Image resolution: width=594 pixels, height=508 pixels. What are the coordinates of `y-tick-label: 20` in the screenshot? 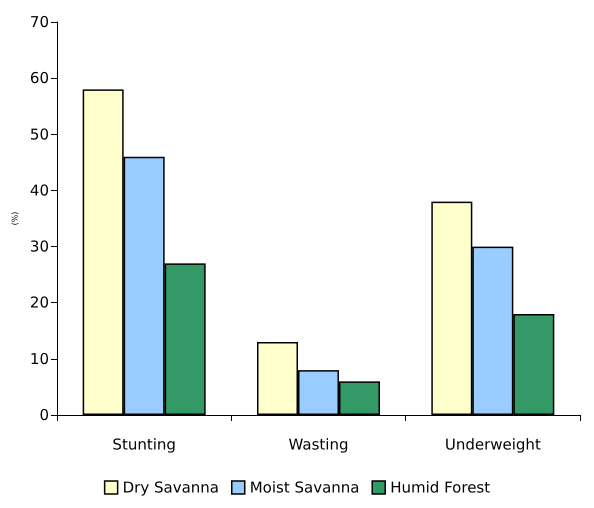 It's located at (39, 303).